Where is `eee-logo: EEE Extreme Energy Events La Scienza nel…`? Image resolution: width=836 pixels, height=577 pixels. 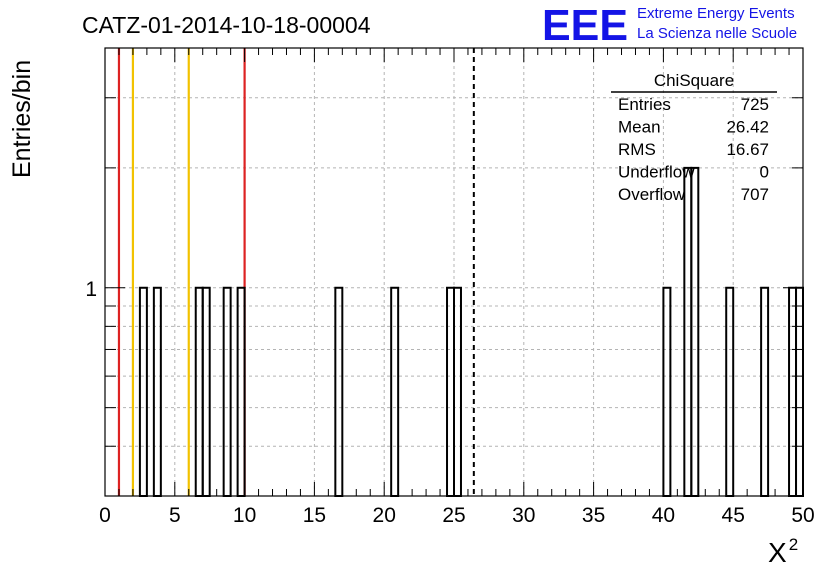
eee-logo: EEE Extreme Energy Events La Scienza nel… is located at coordinates (669, 25).